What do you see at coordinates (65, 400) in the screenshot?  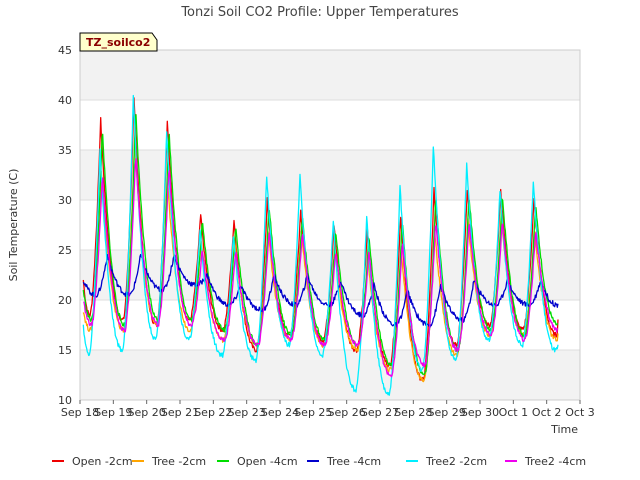 I see `y-tick-label: 10` at bounding box center [65, 400].